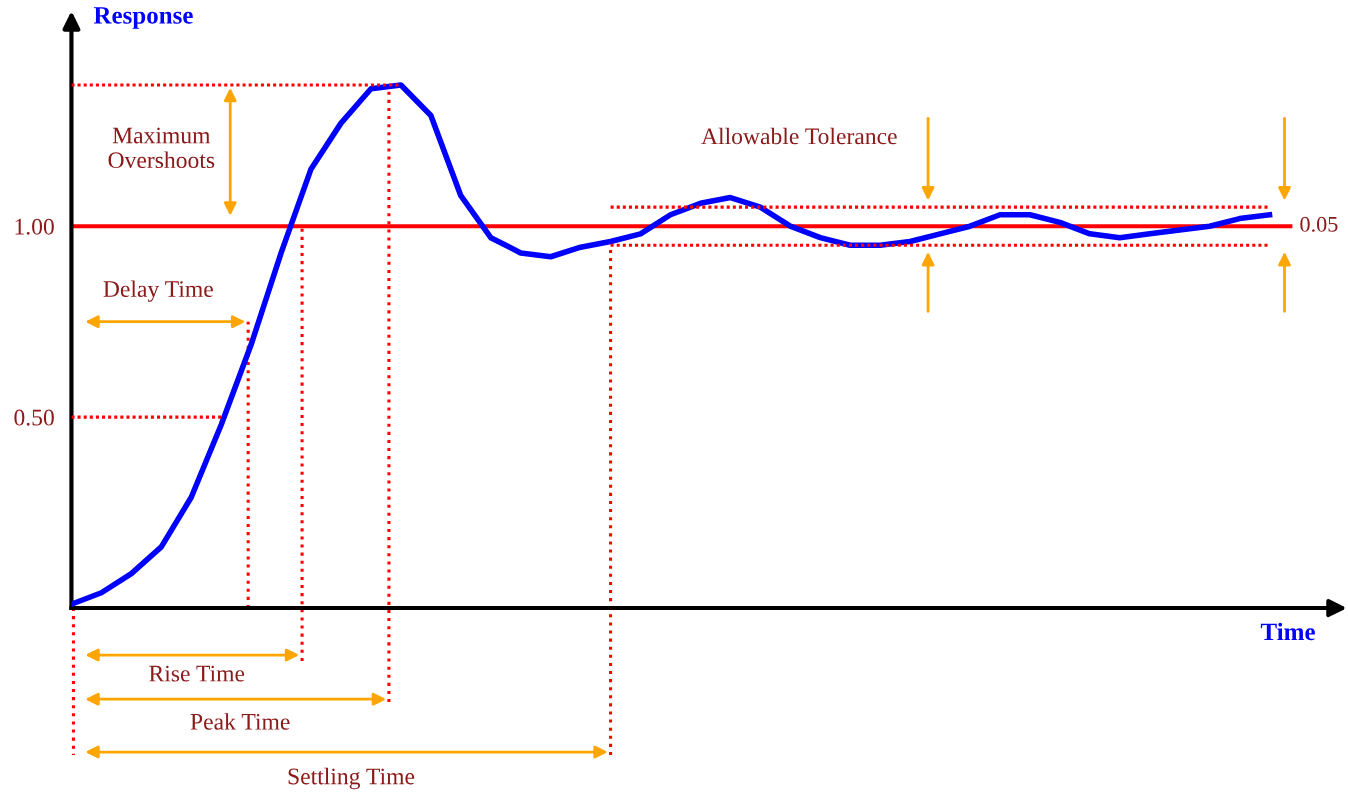 This screenshot has height=792, width=1348. I want to click on x-axis-title: Time, so click(1287, 631).